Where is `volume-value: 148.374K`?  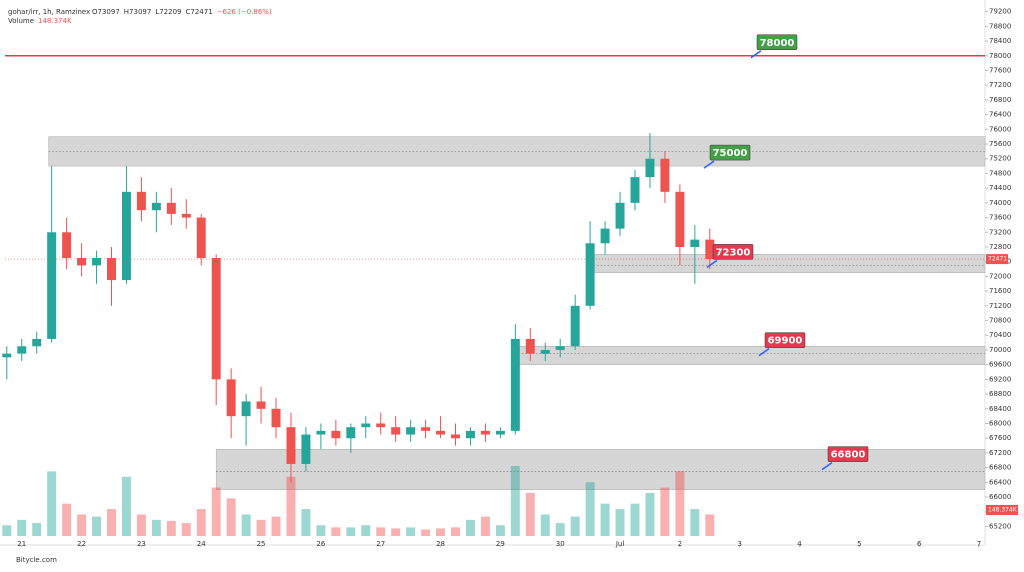
volume-value: 148.374K is located at coordinates (55, 21).